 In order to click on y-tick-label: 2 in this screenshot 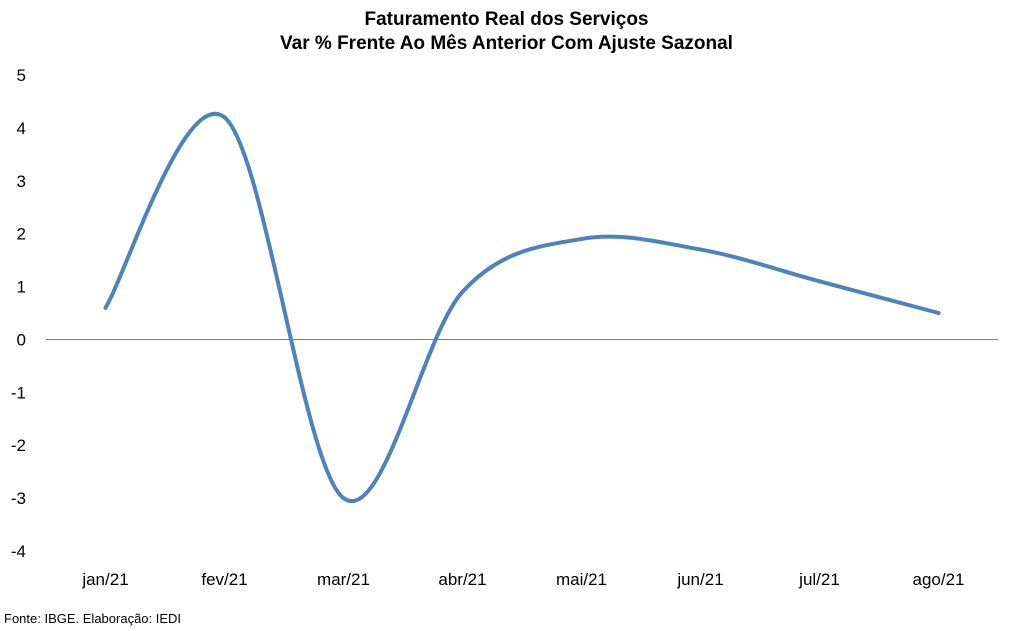, I will do `click(21, 234)`.